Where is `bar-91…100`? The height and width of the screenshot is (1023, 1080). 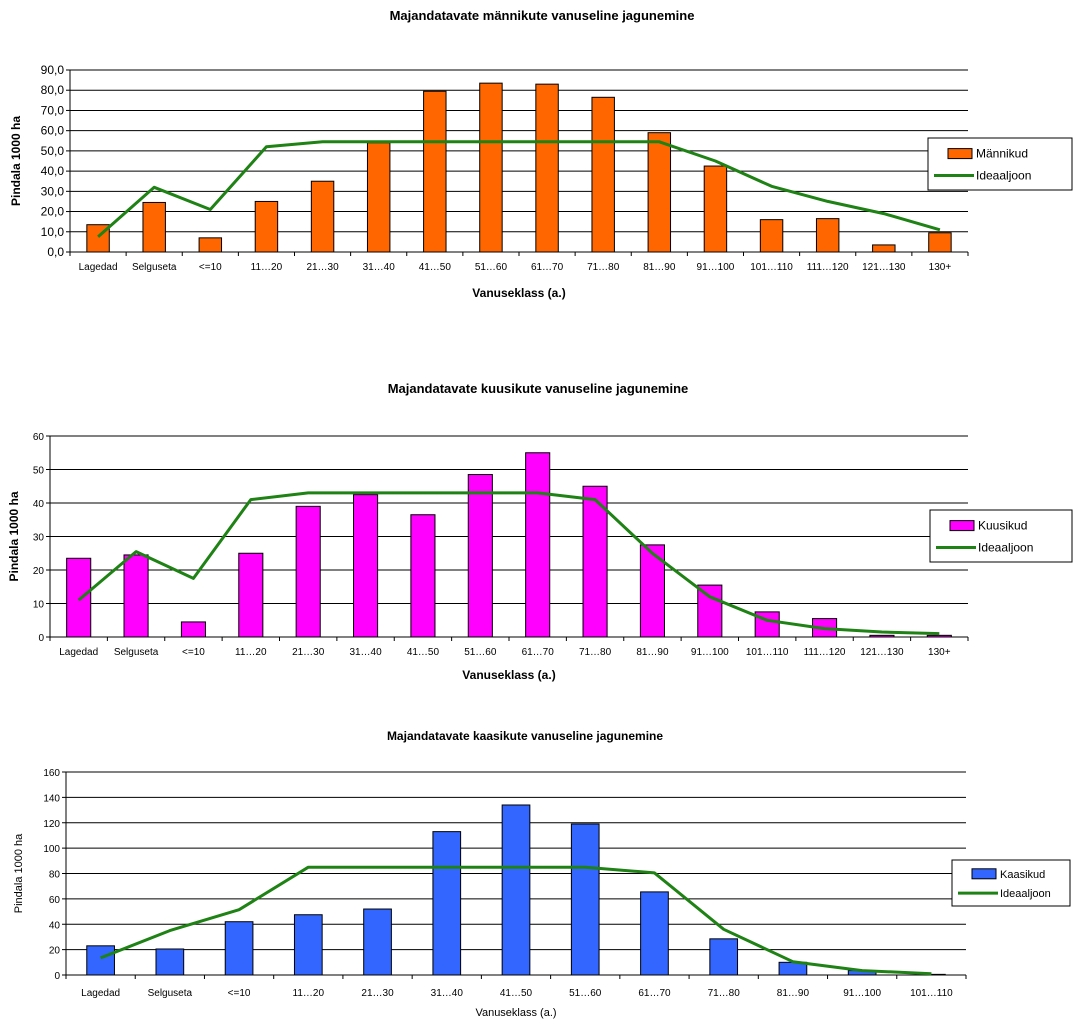 bar-91…100 is located at coordinates (710, 611).